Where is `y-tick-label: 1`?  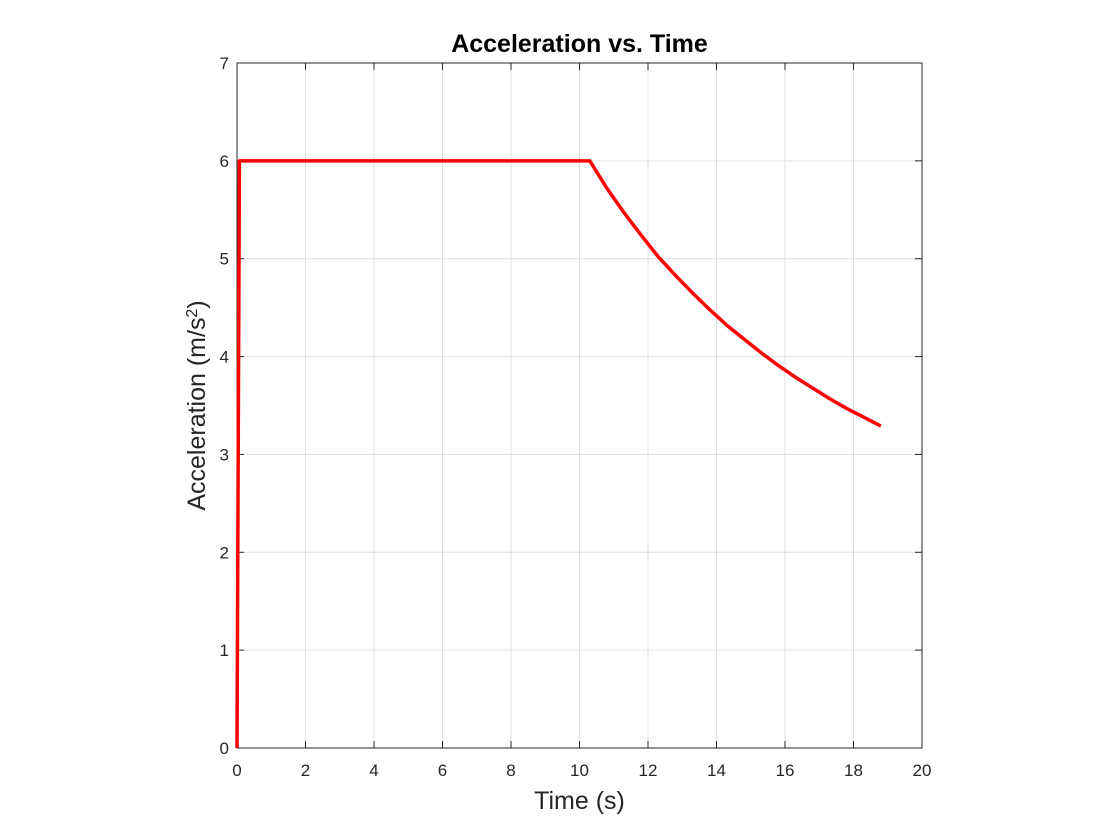
y-tick-label: 1 is located at coordinates (224, 650).